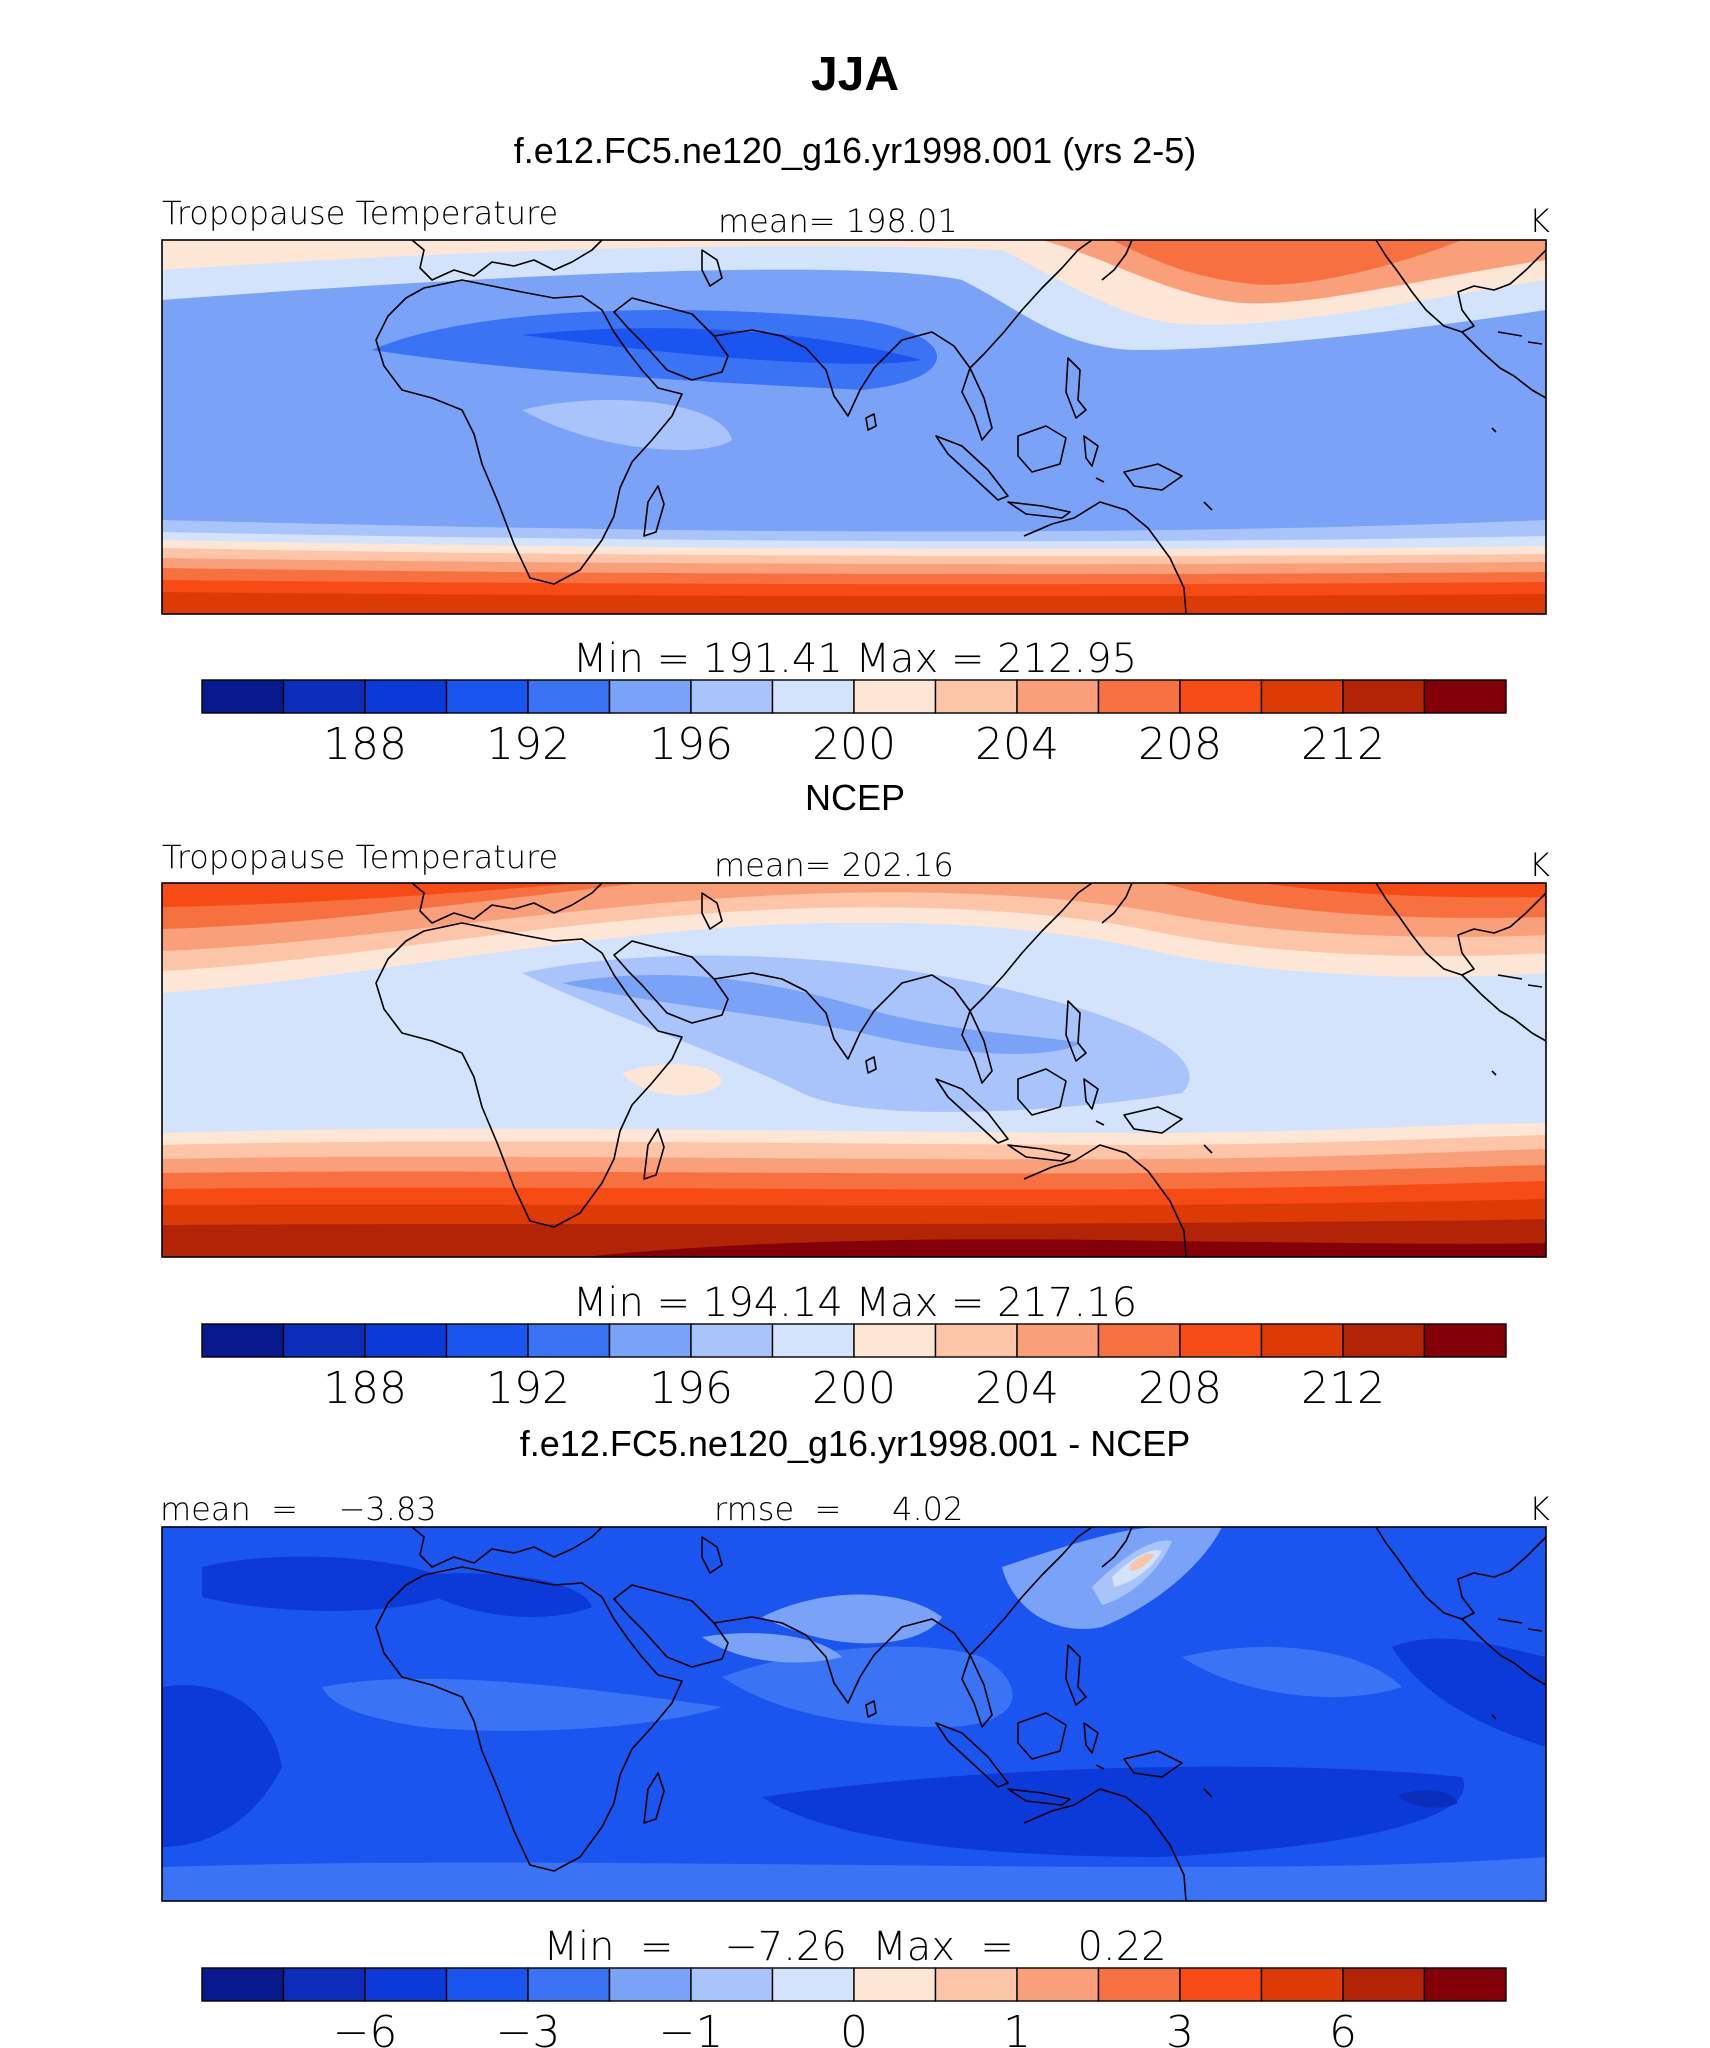 The image size is (1710, 2048). I want to click on colorbar-tick-label: −3, so click(528, 2027).